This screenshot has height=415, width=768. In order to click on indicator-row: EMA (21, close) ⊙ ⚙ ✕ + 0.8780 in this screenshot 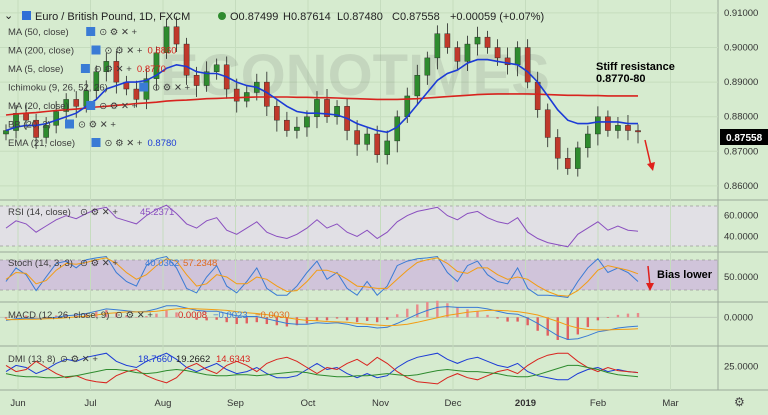, I will do `click(92, 143)`.